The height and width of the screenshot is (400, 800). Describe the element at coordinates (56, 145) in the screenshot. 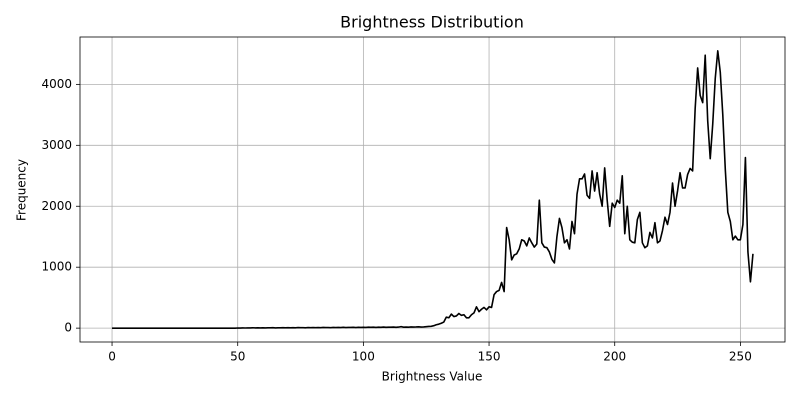

I see `y-tick-label: 3000` at that location.